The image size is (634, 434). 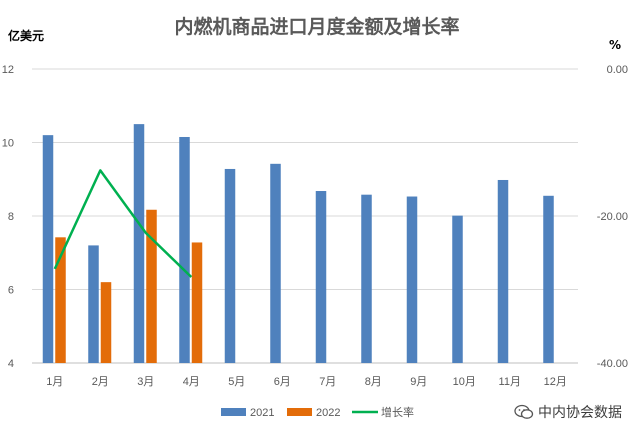 What do you see at coordinates (54, 382) in the screenshot?
I see `x-tick-label: 1月` at bounding box center [54, 382].